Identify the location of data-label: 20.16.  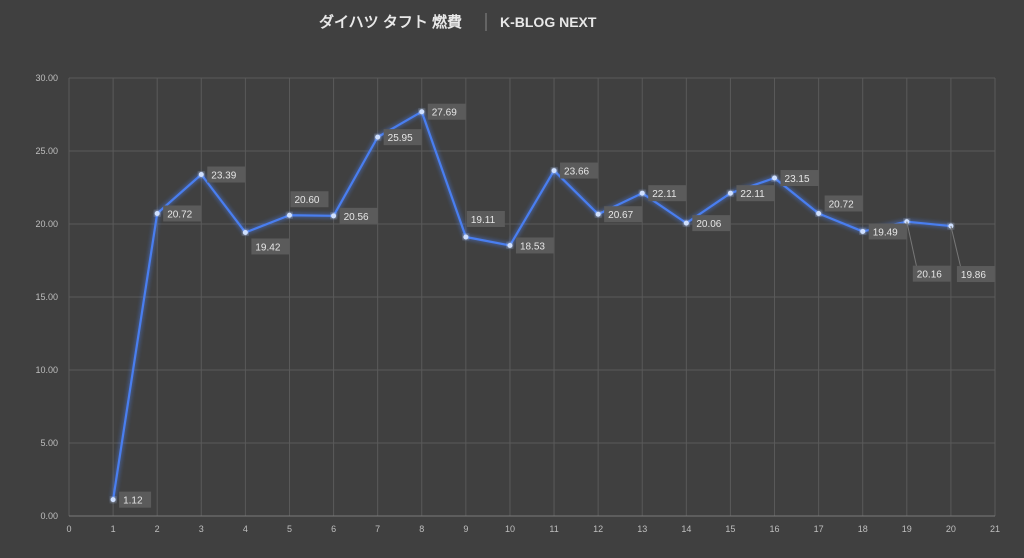
(929, 275).